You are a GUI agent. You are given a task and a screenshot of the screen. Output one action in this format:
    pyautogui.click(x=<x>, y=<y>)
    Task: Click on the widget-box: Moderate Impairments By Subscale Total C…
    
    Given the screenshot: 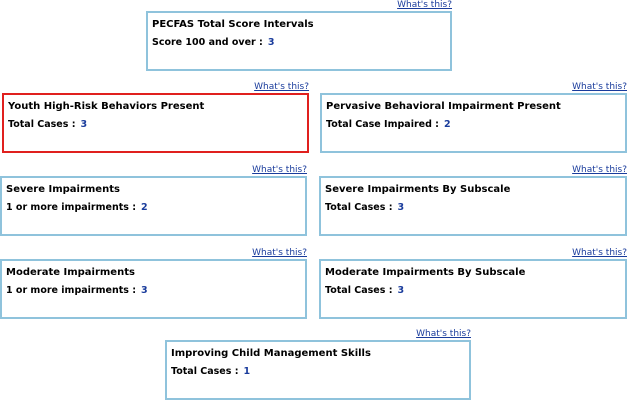 What is the action you would take?
    pyautogui.click(x=473, y=289)
    